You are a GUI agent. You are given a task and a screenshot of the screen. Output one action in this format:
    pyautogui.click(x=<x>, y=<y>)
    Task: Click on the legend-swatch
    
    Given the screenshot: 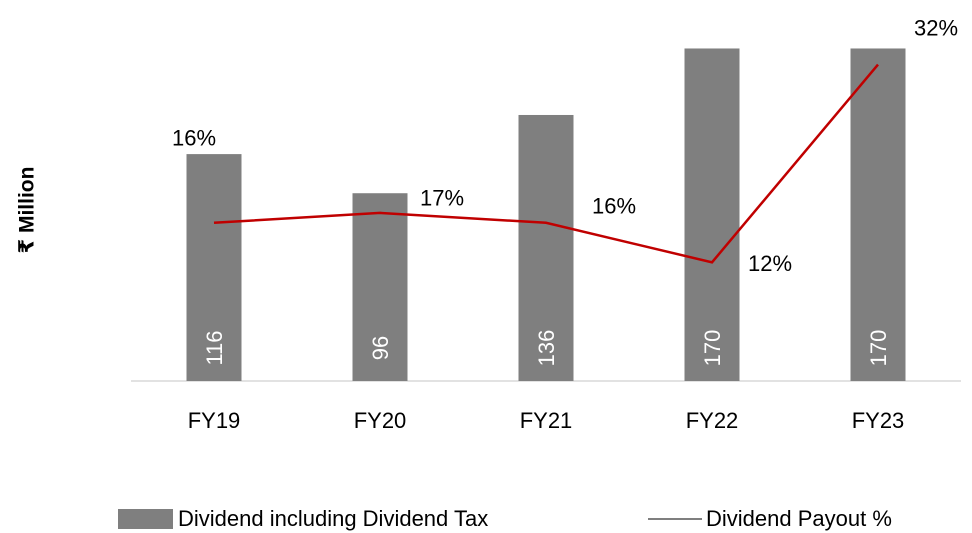 What is the action you would take?
    pyautogui.click(x=145, y=519)
    